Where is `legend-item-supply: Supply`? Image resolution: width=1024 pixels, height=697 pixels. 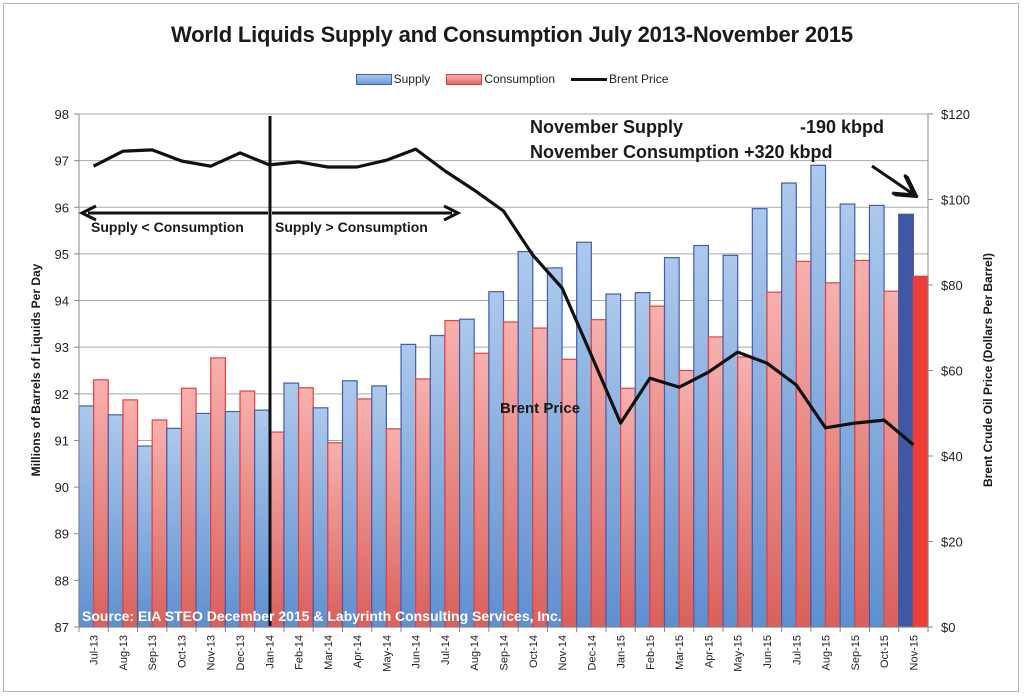 legend-item-supply: Supply is located at coordinates (392, 79).